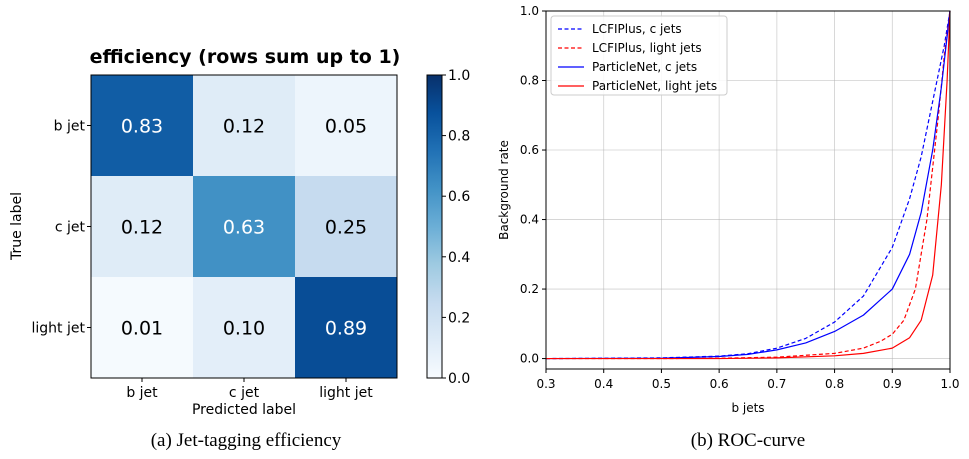  Describe the element at coordinates (603, 384) in the screenshot. I see `roc-x-tick-label: 0.4` at that location.